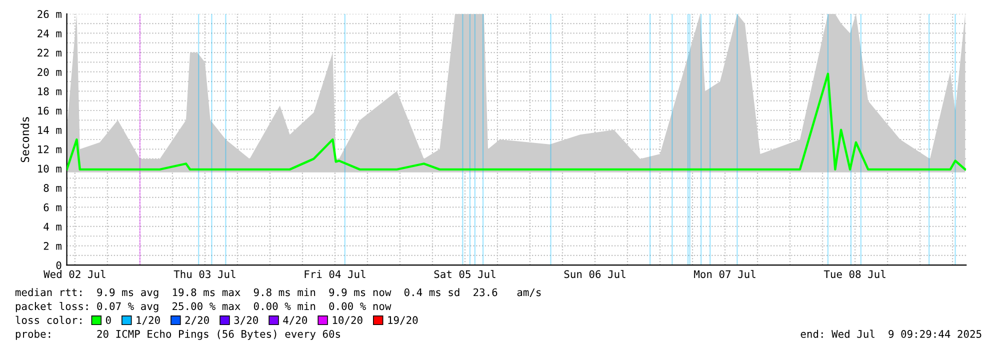 Image resolution: width=997 pixels, height=347 pixels. What do you see at coordinates (295, 320) in the screenshot?
I see `legend-label: 4/20` at bounding box center [295, 320].